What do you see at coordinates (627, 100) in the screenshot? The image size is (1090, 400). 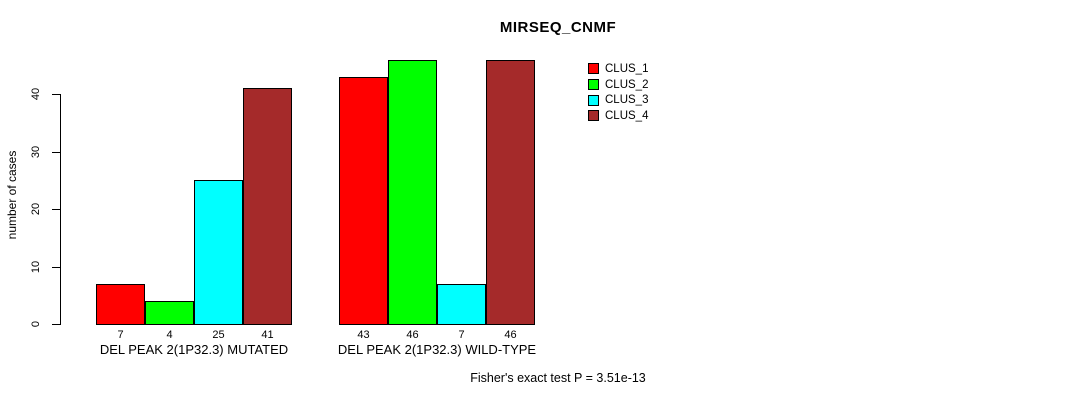 I see `legend-label: CLUS_3` at bounding box center [627, 100].